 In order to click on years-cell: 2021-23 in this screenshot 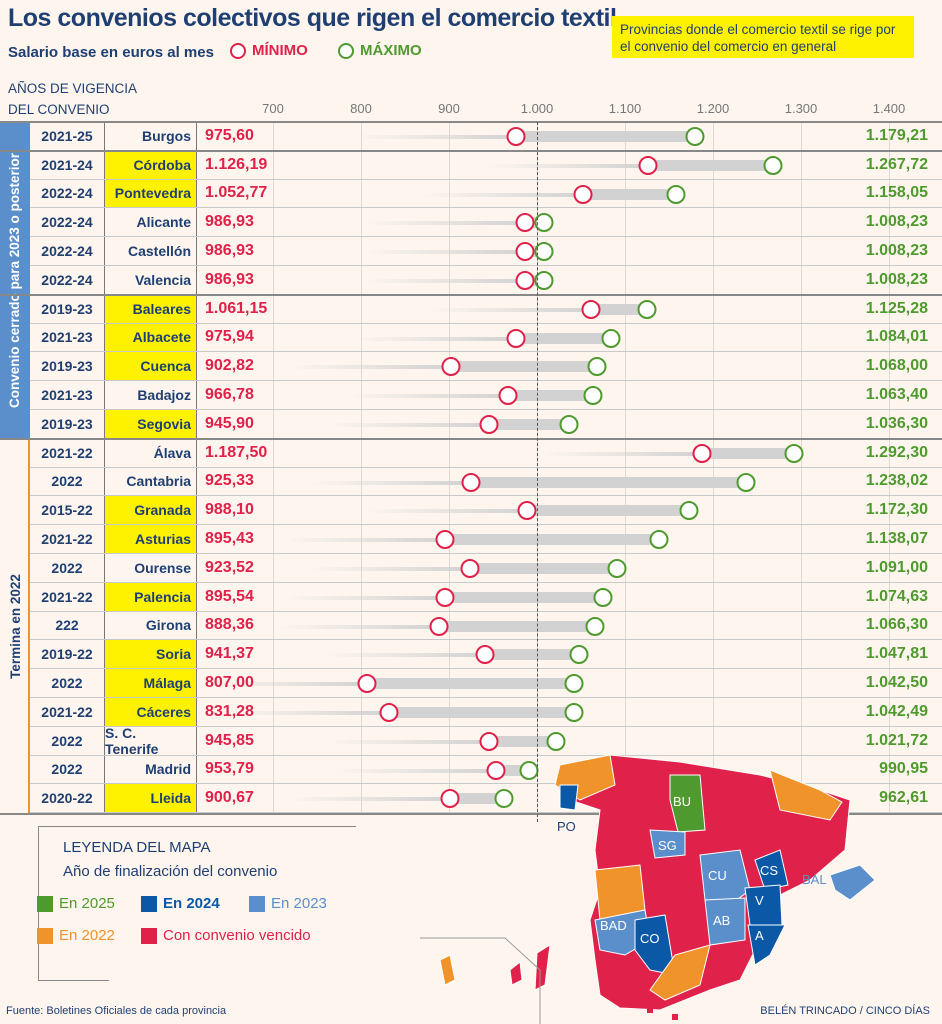, I will do `click(67, 395)`.